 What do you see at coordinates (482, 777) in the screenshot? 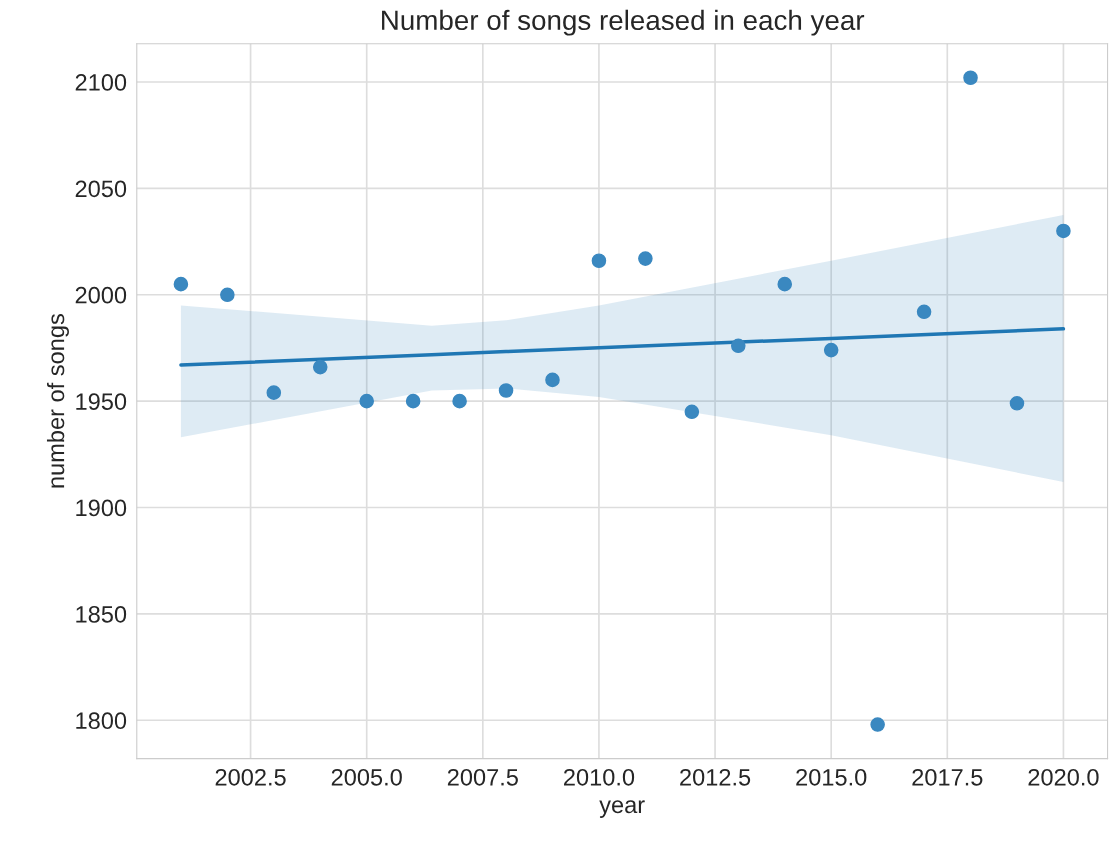
I see `x-tick-label: 2007.5` at bounding box center [482, 777].